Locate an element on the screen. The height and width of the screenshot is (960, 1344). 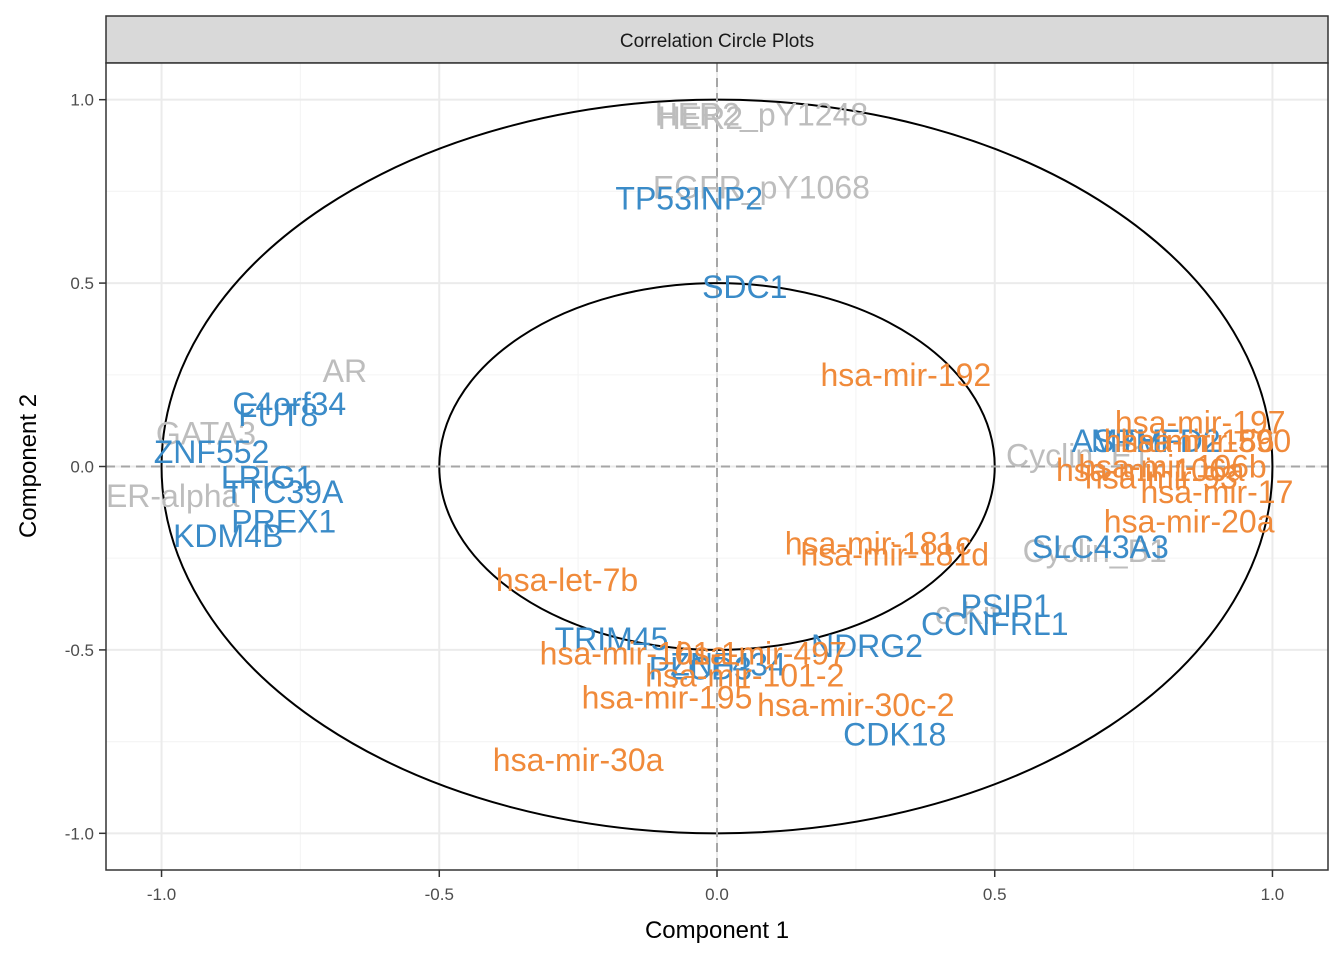
variable-label-hsa-mir-93: hsa-mir-93 is located at coordinates (1161, 478).